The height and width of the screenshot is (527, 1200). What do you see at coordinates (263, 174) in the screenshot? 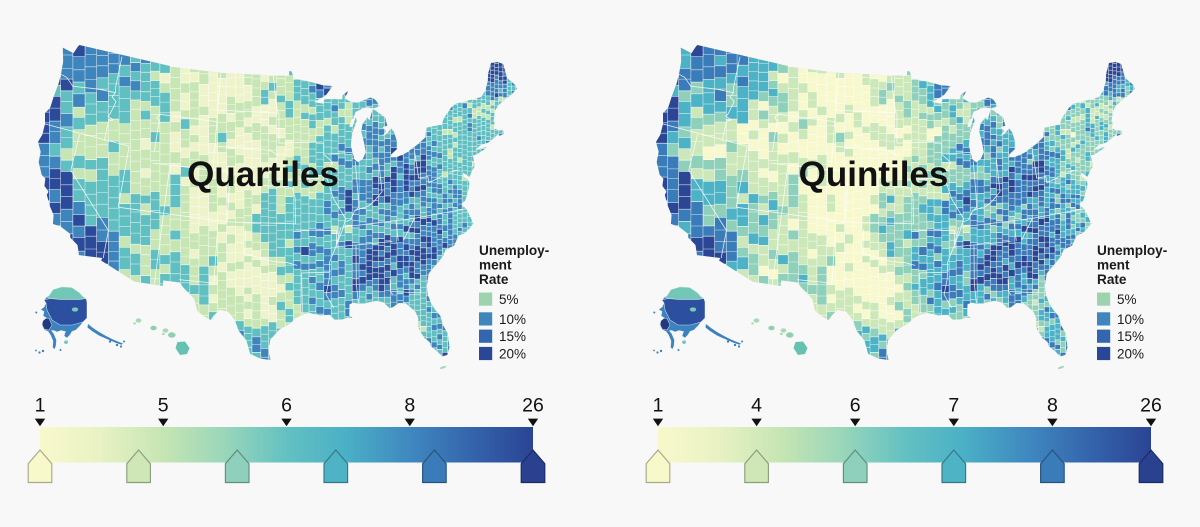
I see `svg-text: Quartiles` at bounding box center [263, 174].